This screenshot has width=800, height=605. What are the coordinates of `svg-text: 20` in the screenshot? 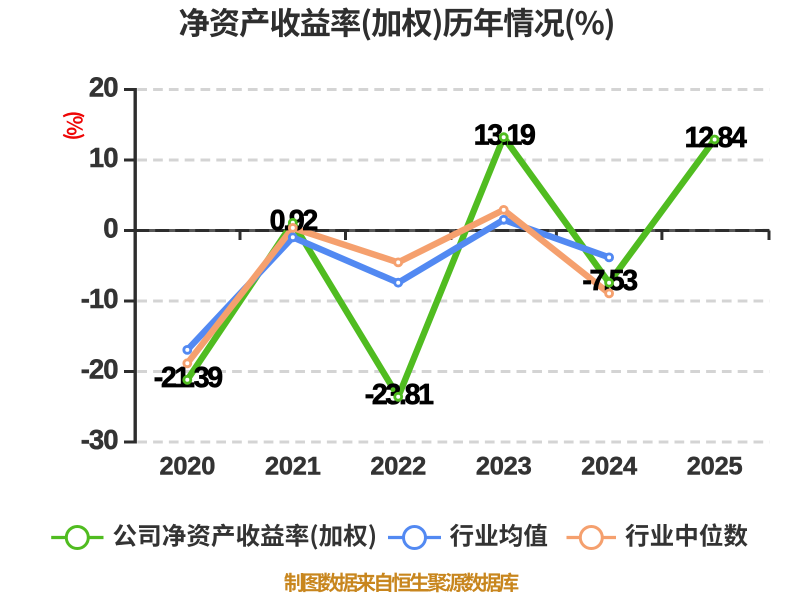 It's located at (103, 87).